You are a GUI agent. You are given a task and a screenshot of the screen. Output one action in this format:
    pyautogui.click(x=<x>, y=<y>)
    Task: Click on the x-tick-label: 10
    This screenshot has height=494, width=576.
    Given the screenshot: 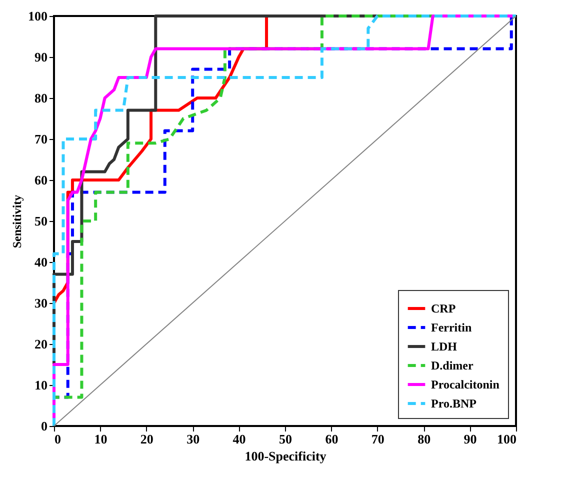 What is the action you would take?
    pyautogui.click(x=101, y=439)
    